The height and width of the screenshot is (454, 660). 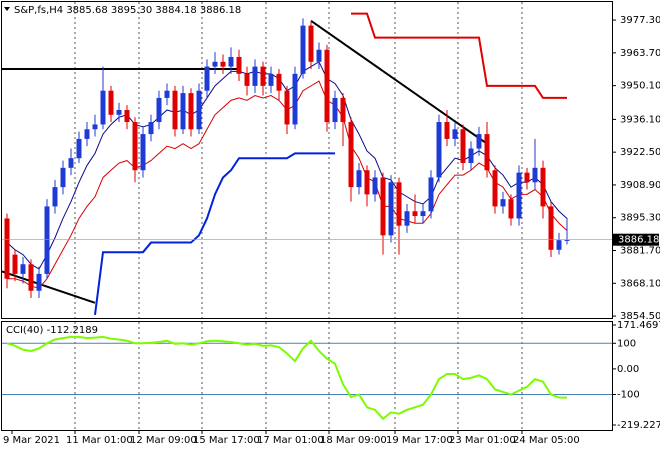 I want to click on last-price-label: 3886.18, so click(x=638, y=240).